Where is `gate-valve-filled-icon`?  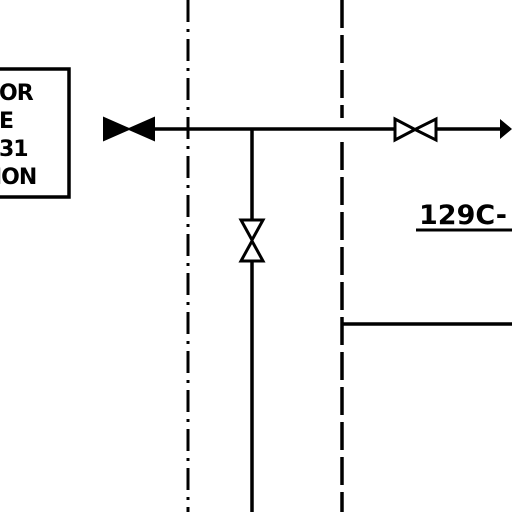 gate-valve-filled-icon is located at coordinates (129, 129).